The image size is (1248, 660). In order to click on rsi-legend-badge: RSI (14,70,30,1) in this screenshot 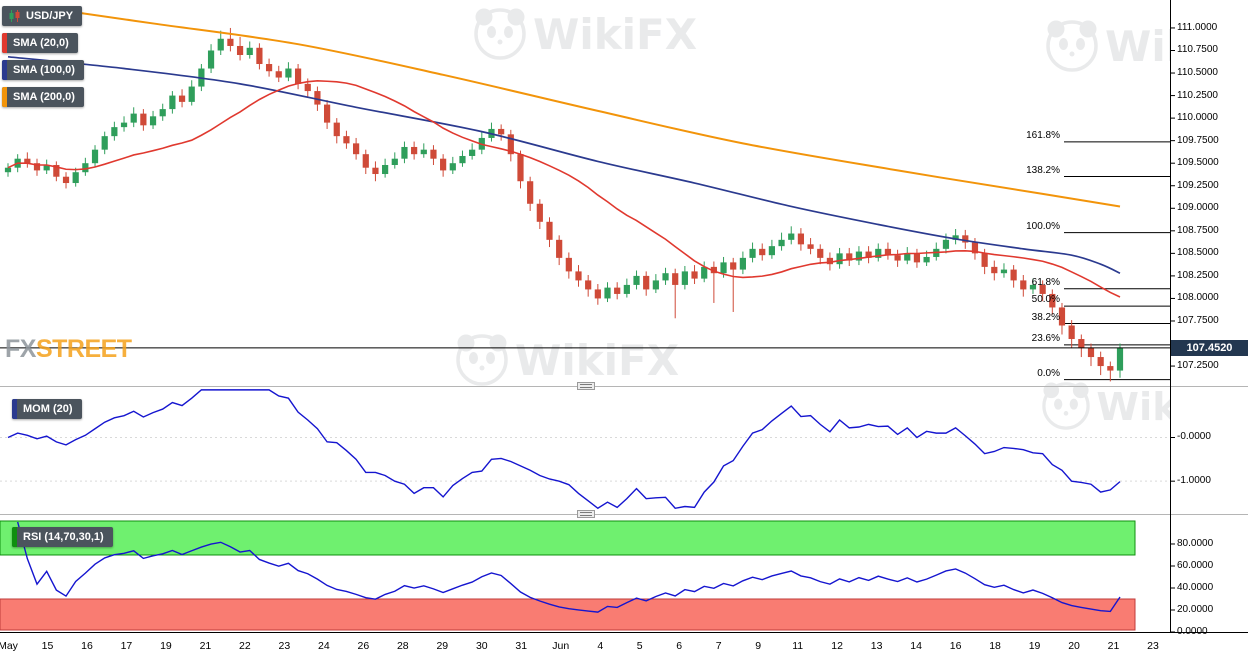, I will do `click(62, 537)`.